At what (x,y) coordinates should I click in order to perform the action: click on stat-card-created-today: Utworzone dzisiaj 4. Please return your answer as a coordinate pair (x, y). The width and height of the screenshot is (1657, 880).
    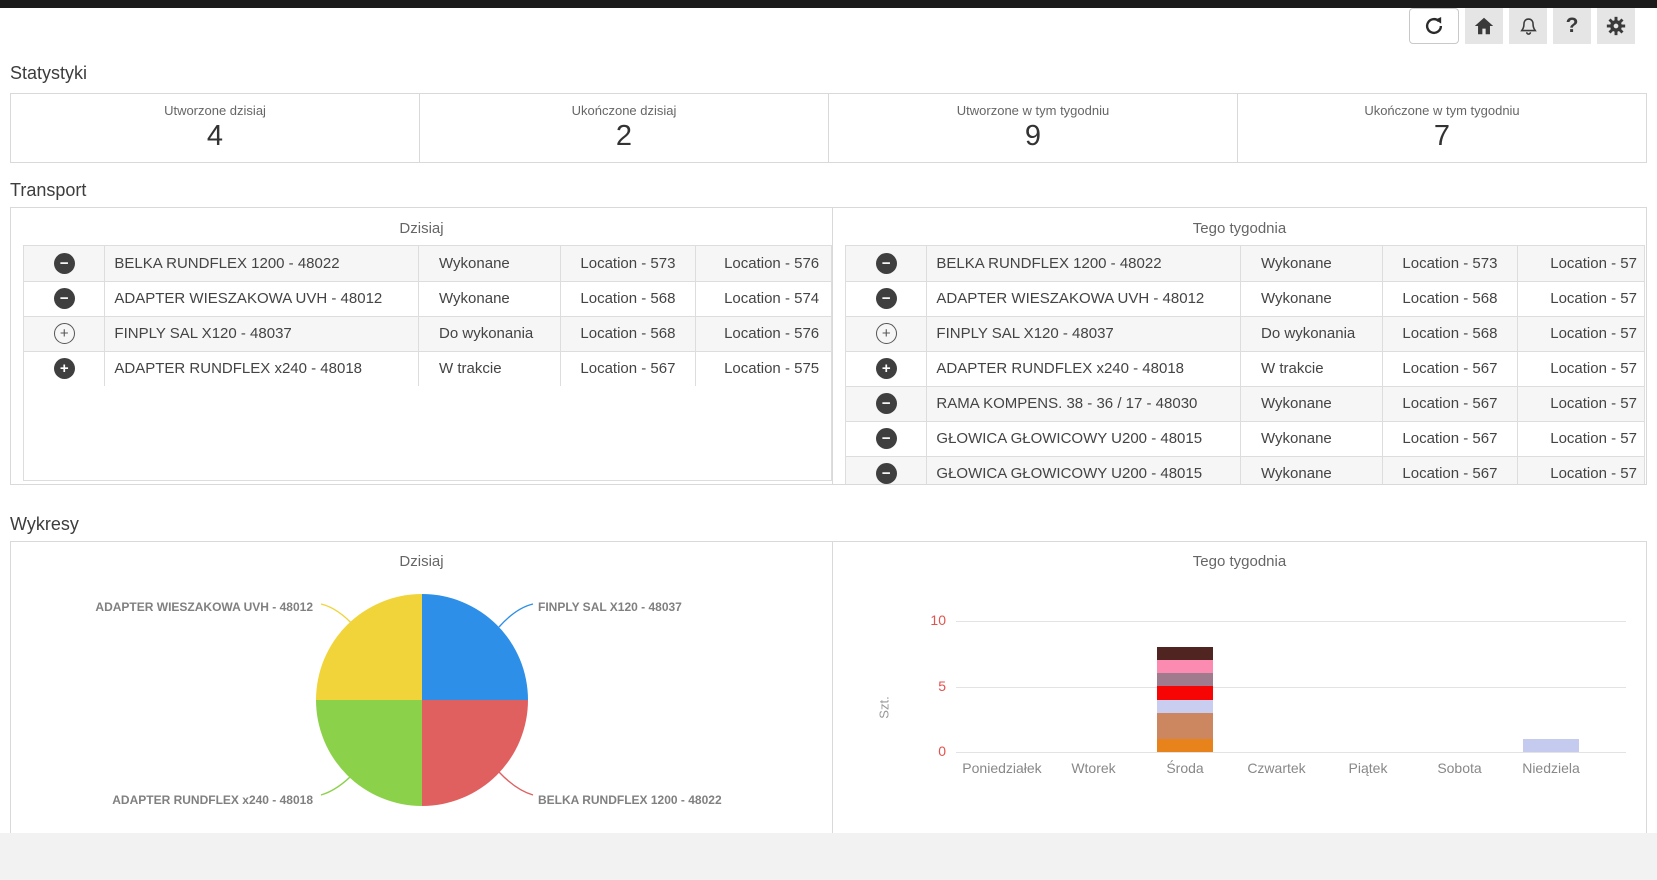
    Looking at the image, I should click on (215, 128).